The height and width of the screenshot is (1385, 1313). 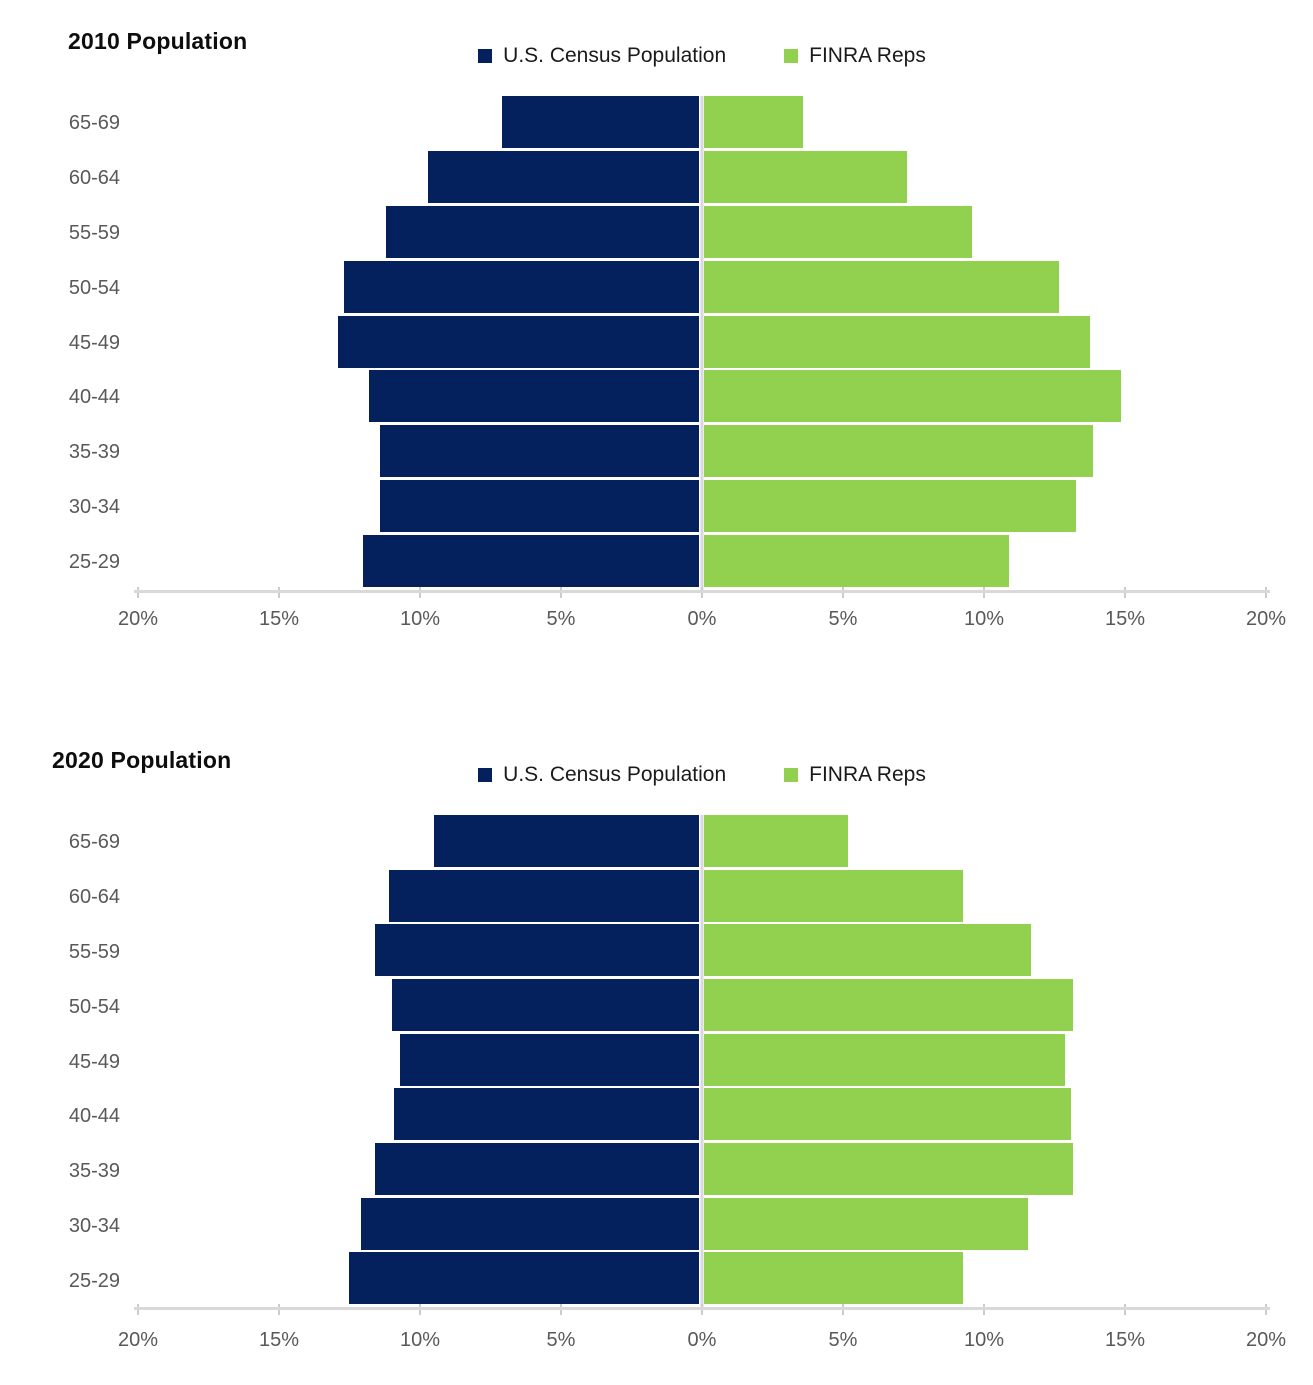 I want to click on legend-label-census: U.S. Census Population, so click(x=615, y=55).